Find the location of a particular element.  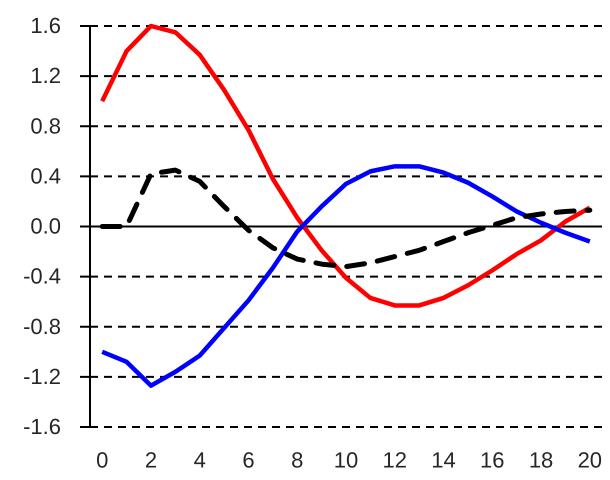

y-tick-label: -0.4 is located at coordinates (42, 276).